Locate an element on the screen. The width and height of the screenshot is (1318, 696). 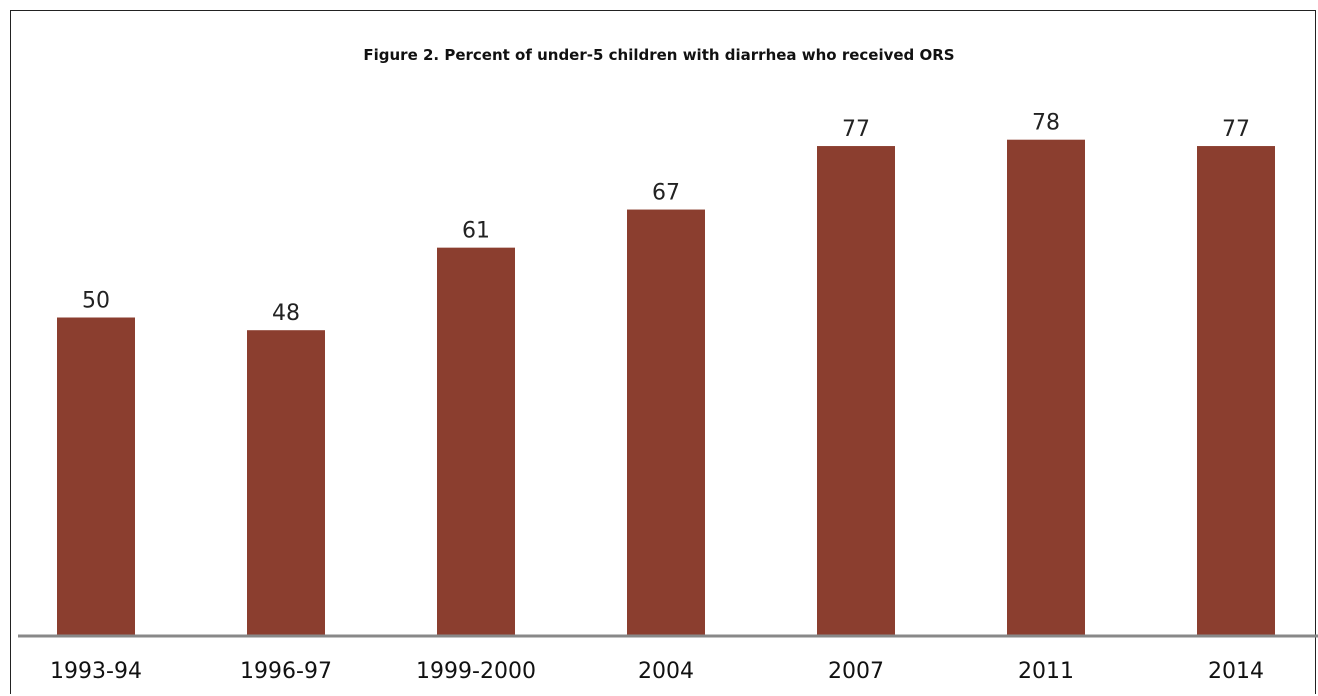
bar-2014 is located at coordinates (1236, 391).